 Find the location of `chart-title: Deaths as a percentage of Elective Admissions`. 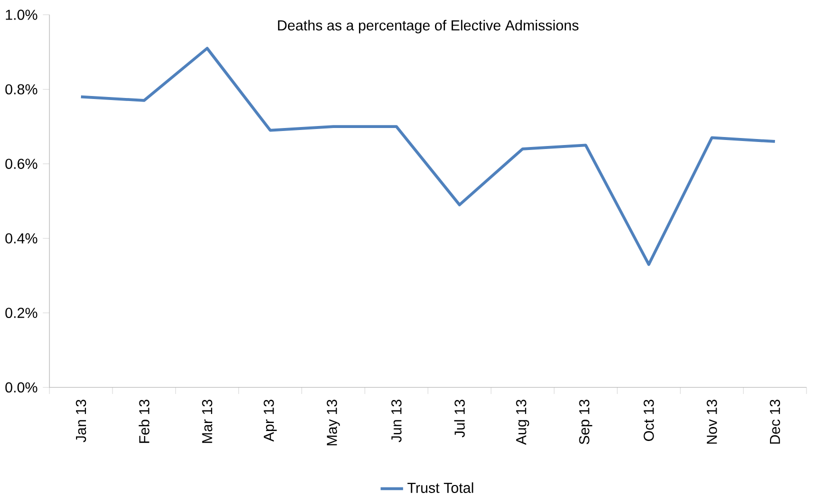

chart-title: Deaths as a percentage of Elective Admissions is located at coordinates (428, 27).